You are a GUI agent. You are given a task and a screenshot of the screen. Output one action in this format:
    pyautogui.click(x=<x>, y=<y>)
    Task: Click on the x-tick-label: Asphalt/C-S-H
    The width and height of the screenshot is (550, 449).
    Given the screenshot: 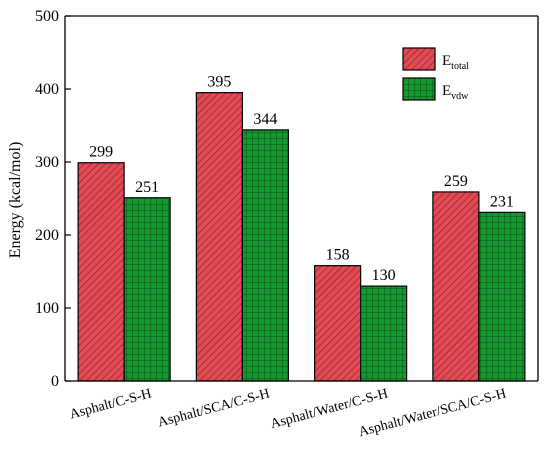 What is the action you would take?
    pyautogui.click(x=110, y=404)
    